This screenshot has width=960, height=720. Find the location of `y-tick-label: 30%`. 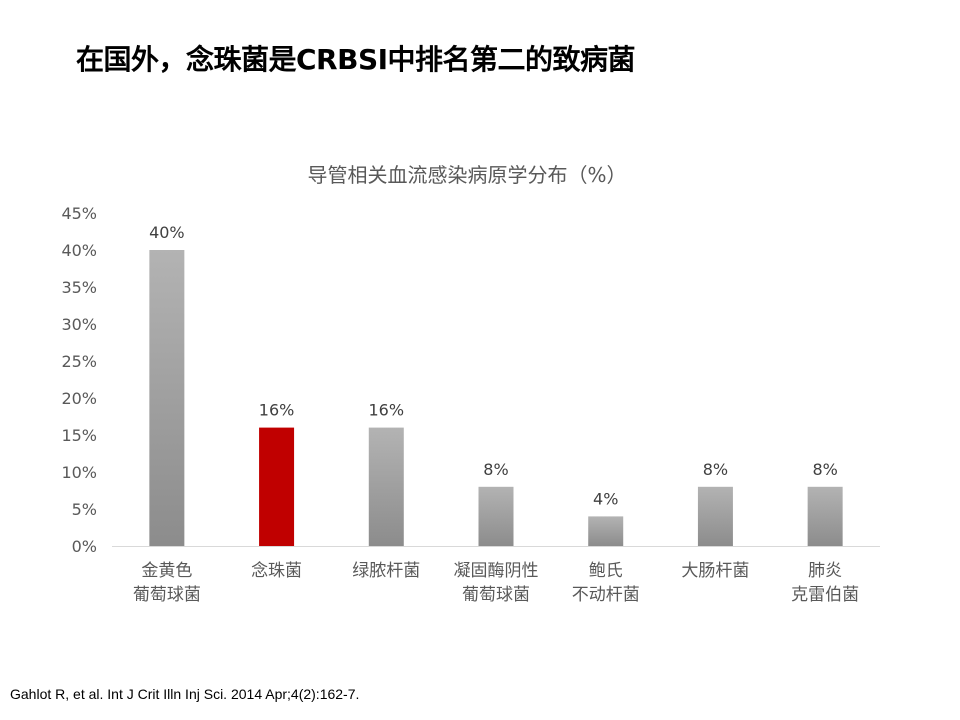

y-tick-label: 30% is located at coordinates (79, 324).